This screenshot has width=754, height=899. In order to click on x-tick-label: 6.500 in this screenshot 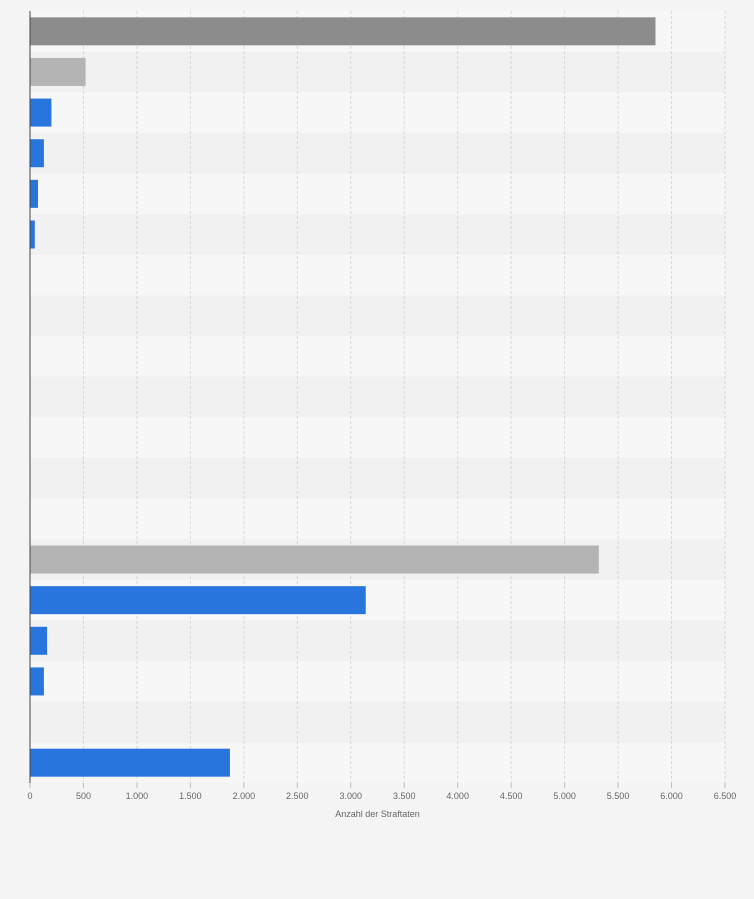, I will do `click(725, 796)`.